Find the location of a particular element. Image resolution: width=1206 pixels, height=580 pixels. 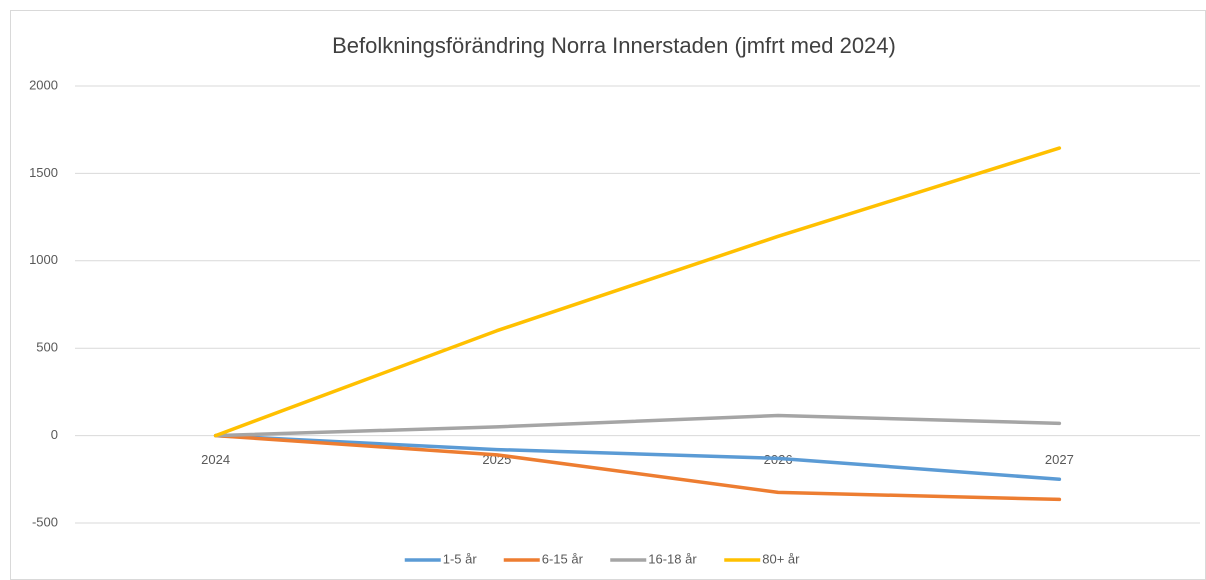

y-tick-label: 0 is located at coordinates (54, 434).